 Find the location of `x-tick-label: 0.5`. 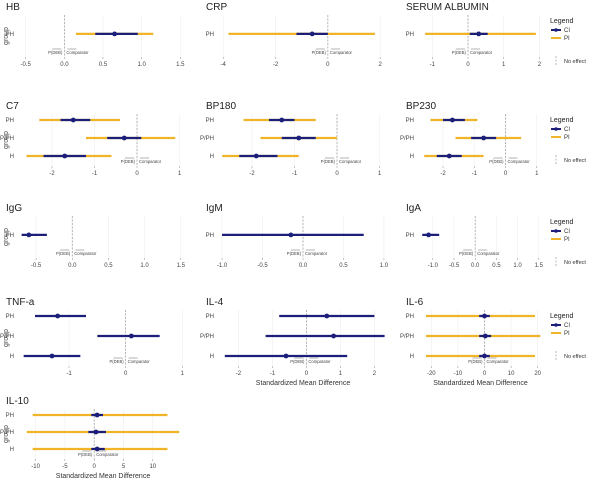

x-tick-label: 0.5 is located at coordinates (108, 266).